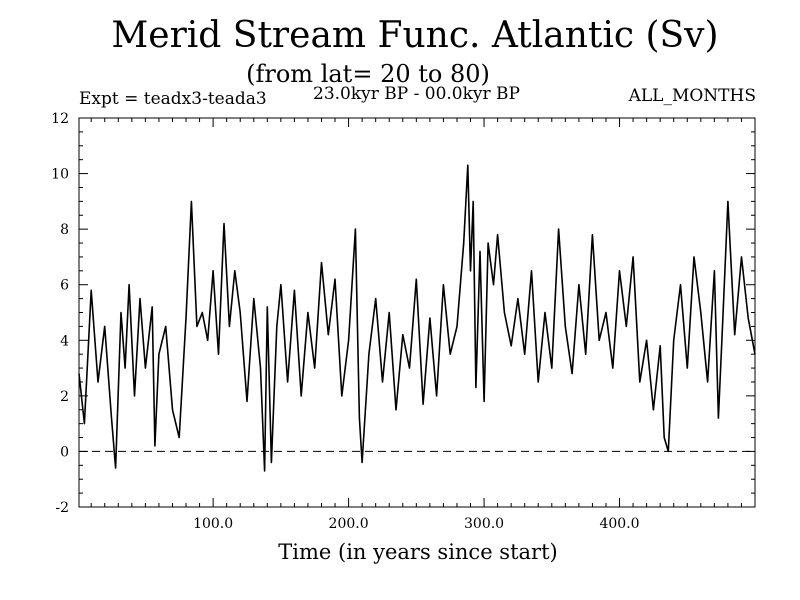 The width and height of the screenshot is (800, 600). I want to click on y-tick-label: -2, so click(62, 508).